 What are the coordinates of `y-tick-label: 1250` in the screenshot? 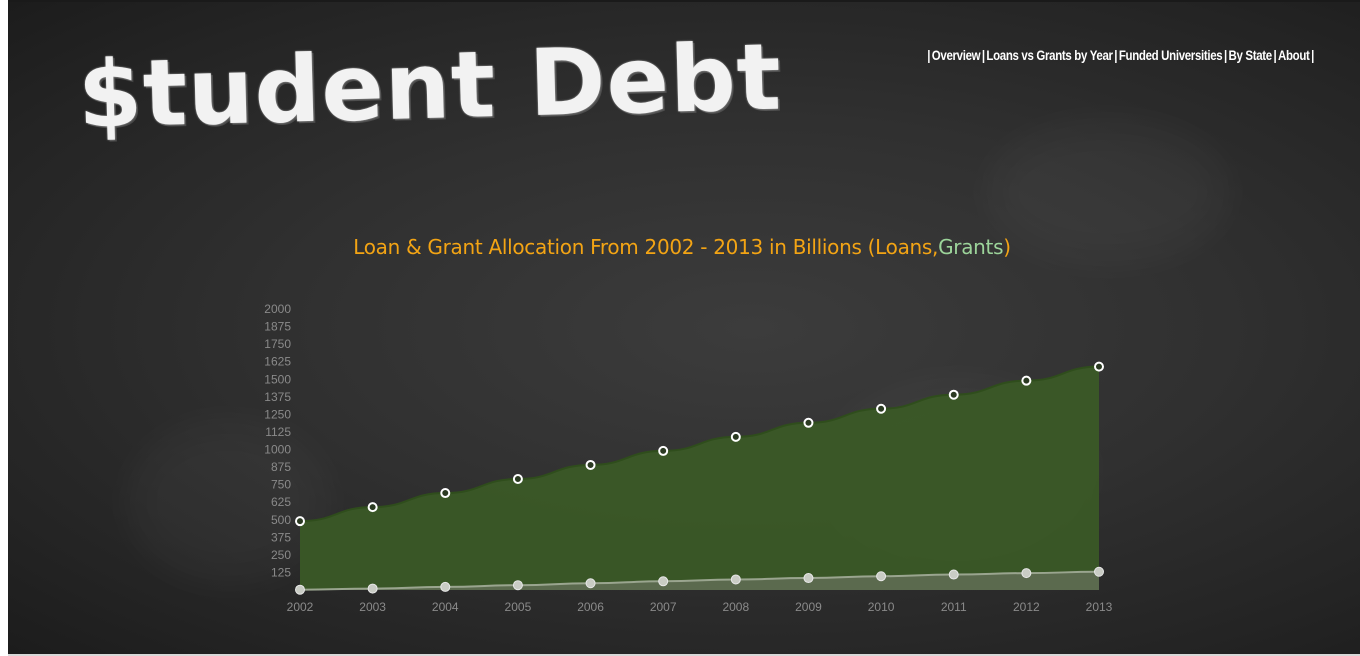 It's located at (277, 414).